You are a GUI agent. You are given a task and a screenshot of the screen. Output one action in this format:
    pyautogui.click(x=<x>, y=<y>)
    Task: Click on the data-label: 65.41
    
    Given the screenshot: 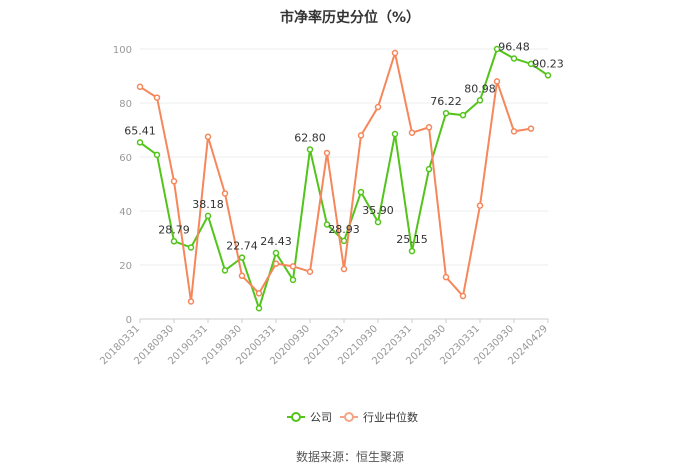 What is the action you would take?
    pyautogui.click(x=140, y=130)
    